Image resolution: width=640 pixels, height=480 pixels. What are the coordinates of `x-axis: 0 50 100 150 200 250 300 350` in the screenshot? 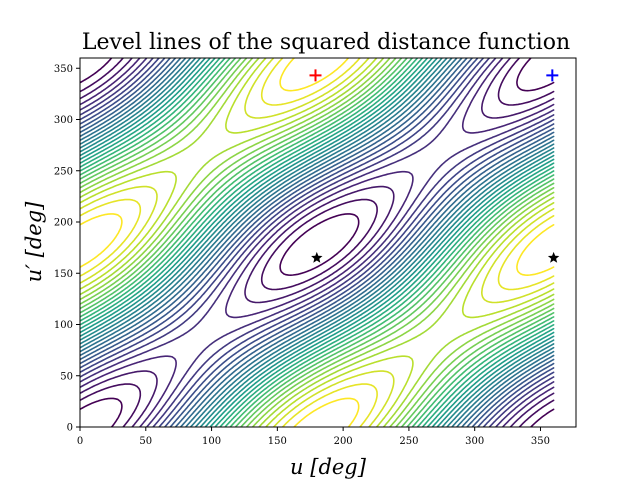 It's located at (313, 437).